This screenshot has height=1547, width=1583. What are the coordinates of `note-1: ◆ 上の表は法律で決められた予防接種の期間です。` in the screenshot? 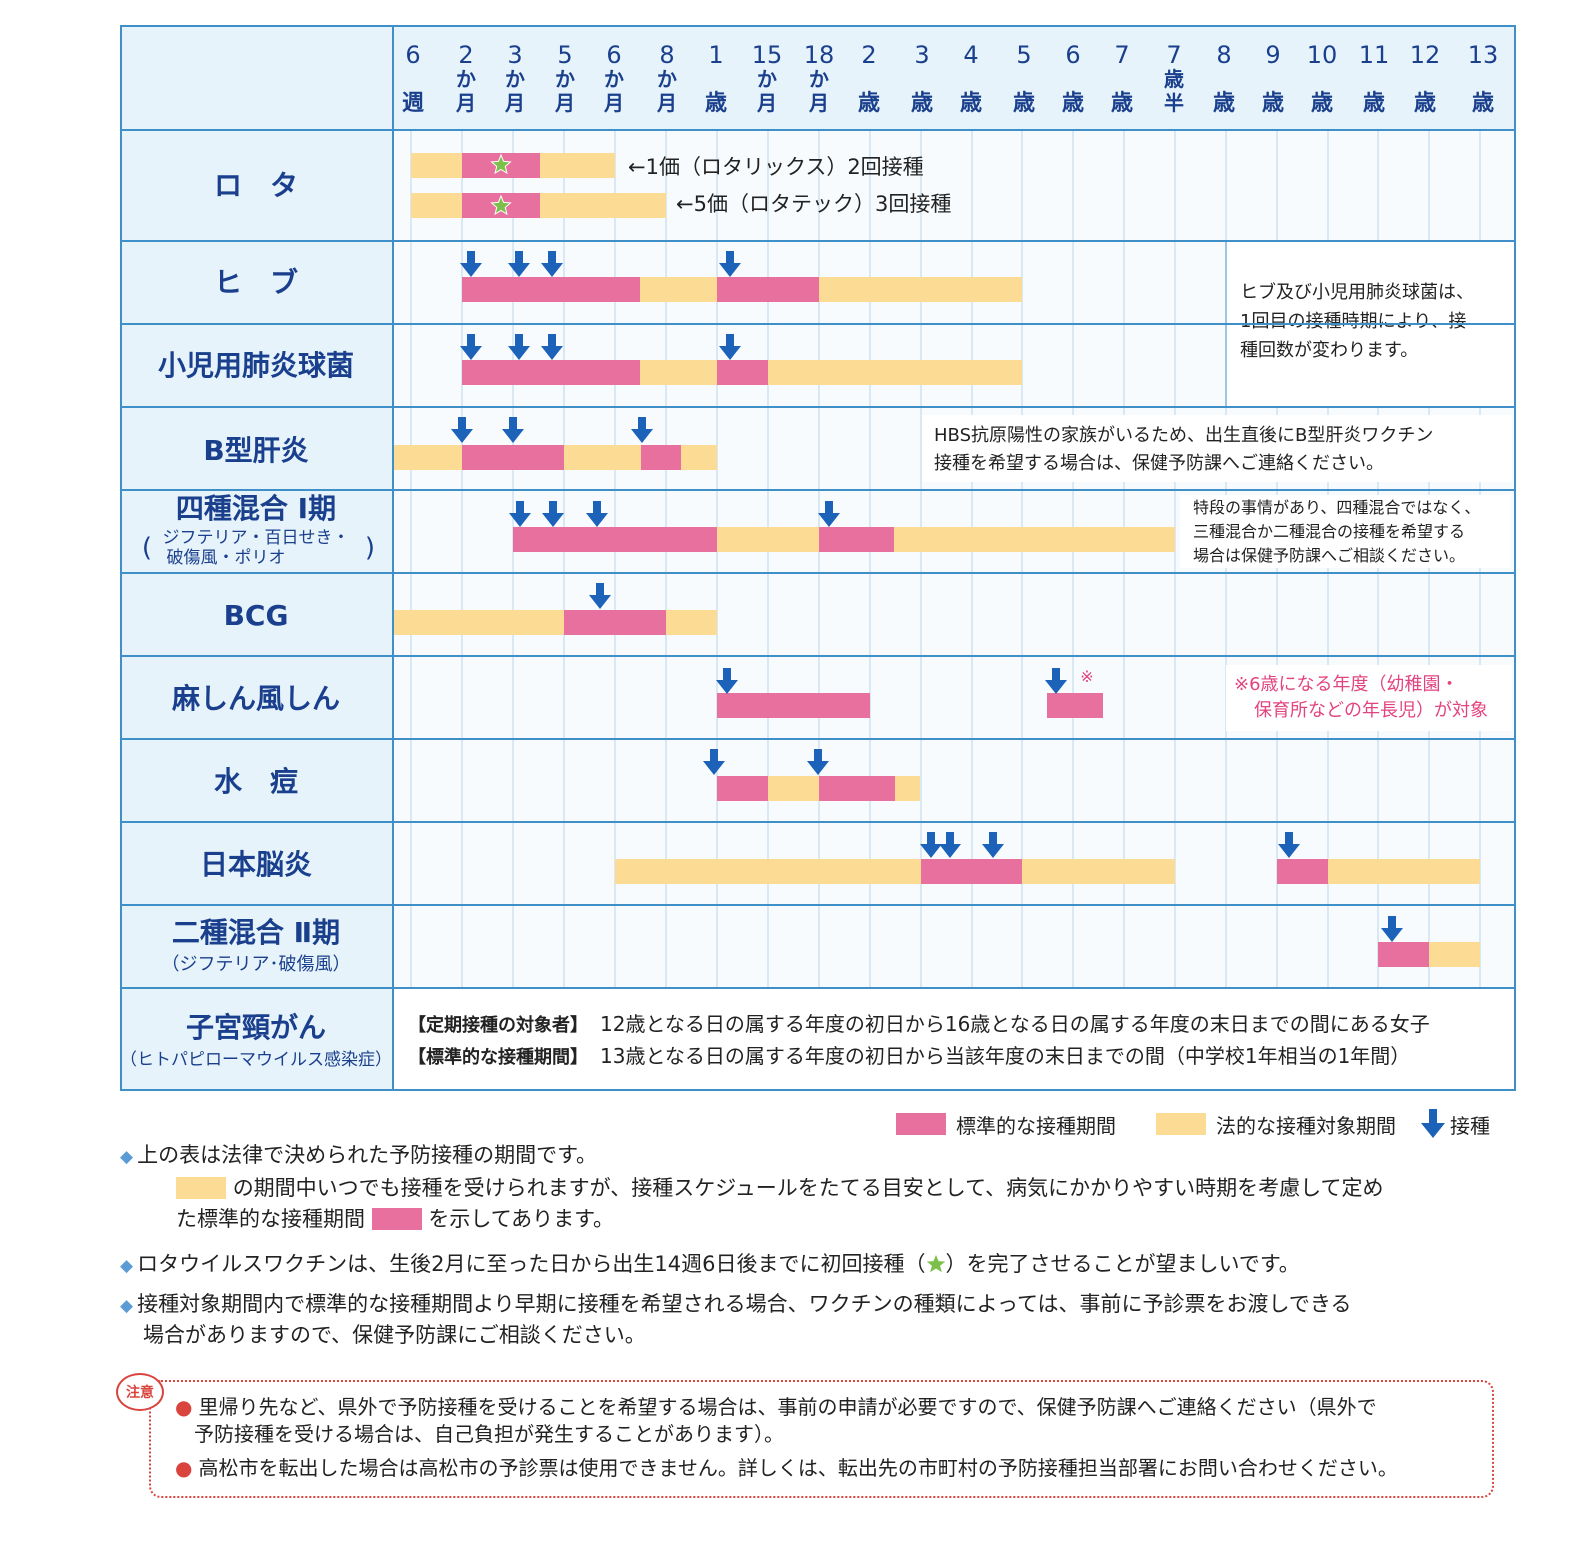 It's located at (358, 1156).